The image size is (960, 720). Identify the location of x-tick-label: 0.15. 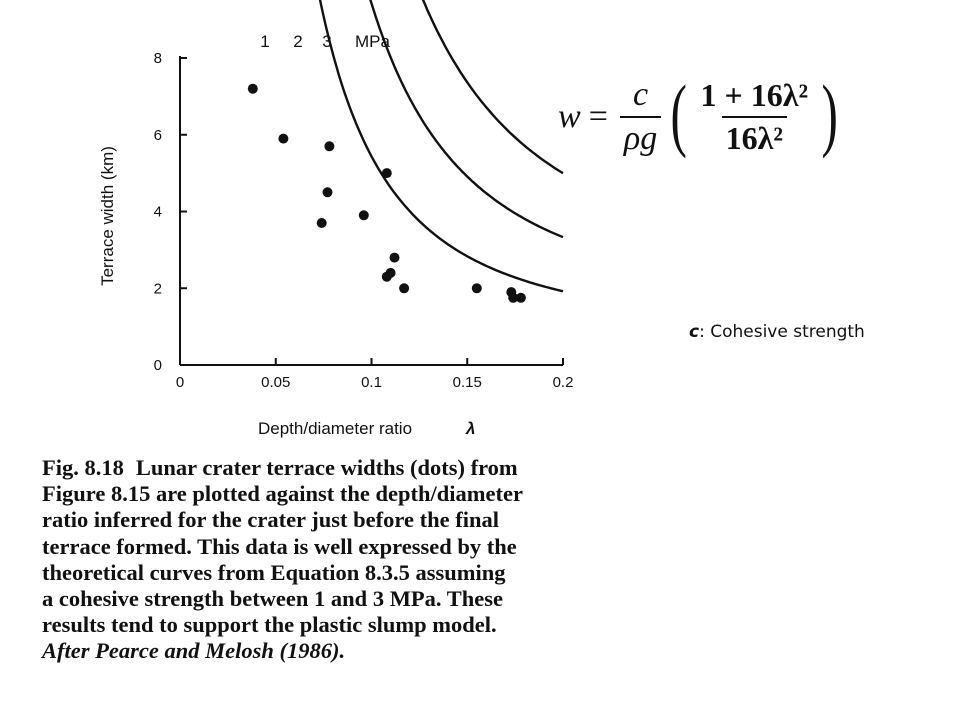
(467, 382).